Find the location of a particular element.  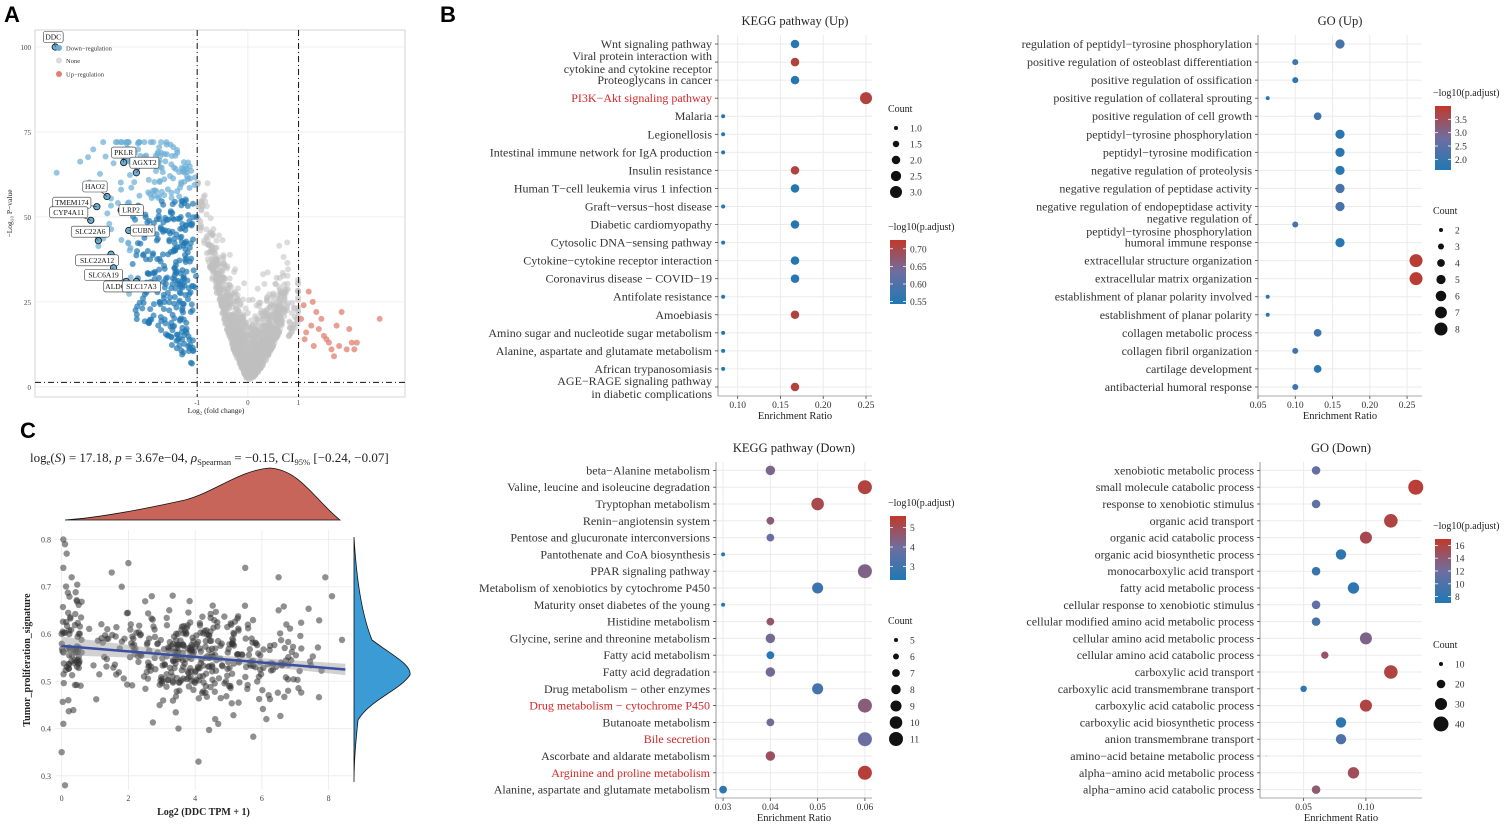

legend-swatch is located at coordinates (59, 74).